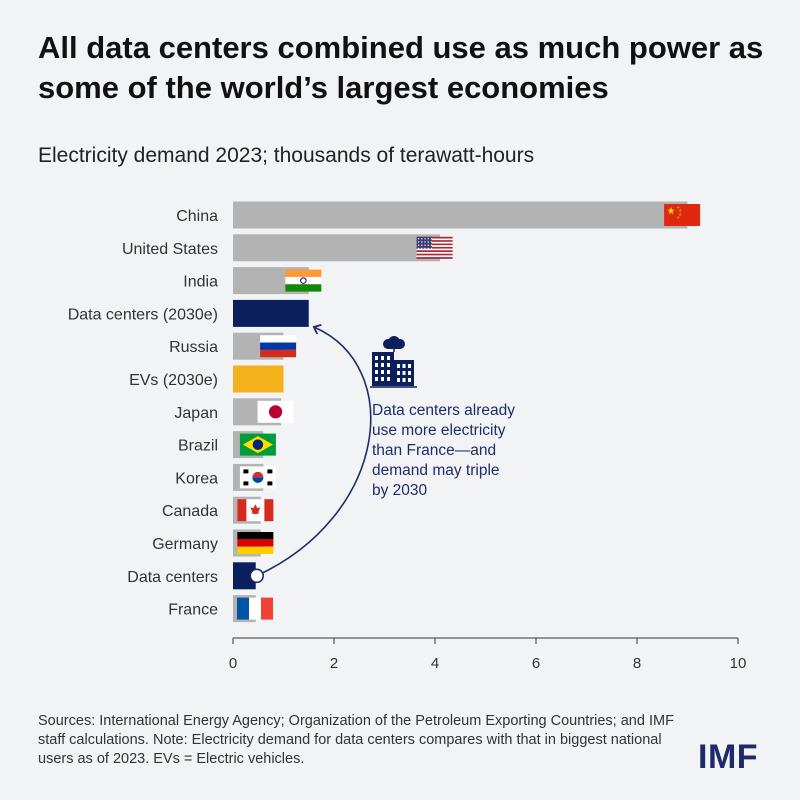  I want to click on bar-united-states, so click(337, 248).